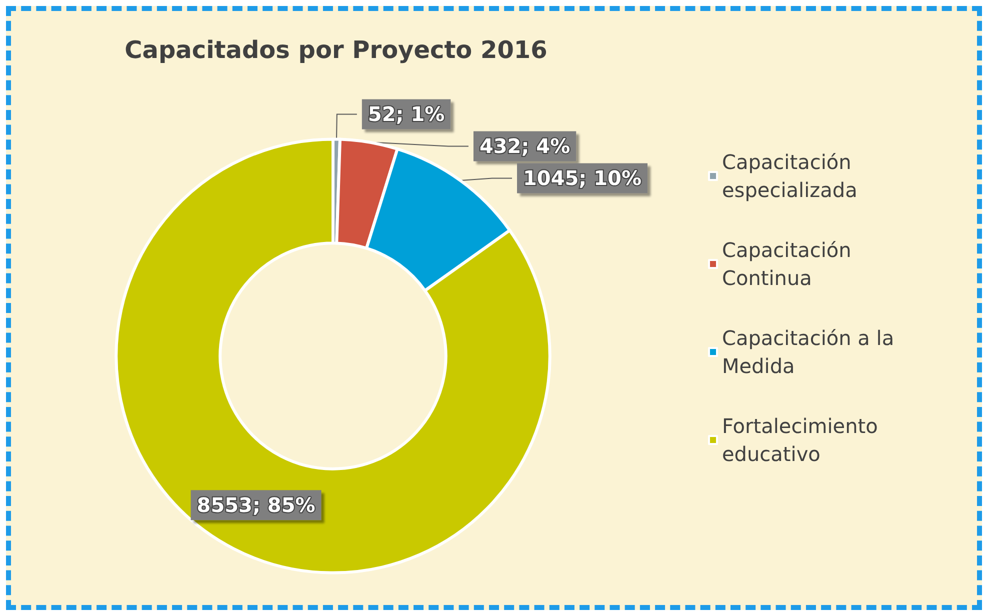 The image size is (986, 614). I want to click on data-label: 8553; 85%, so click(256, 505).